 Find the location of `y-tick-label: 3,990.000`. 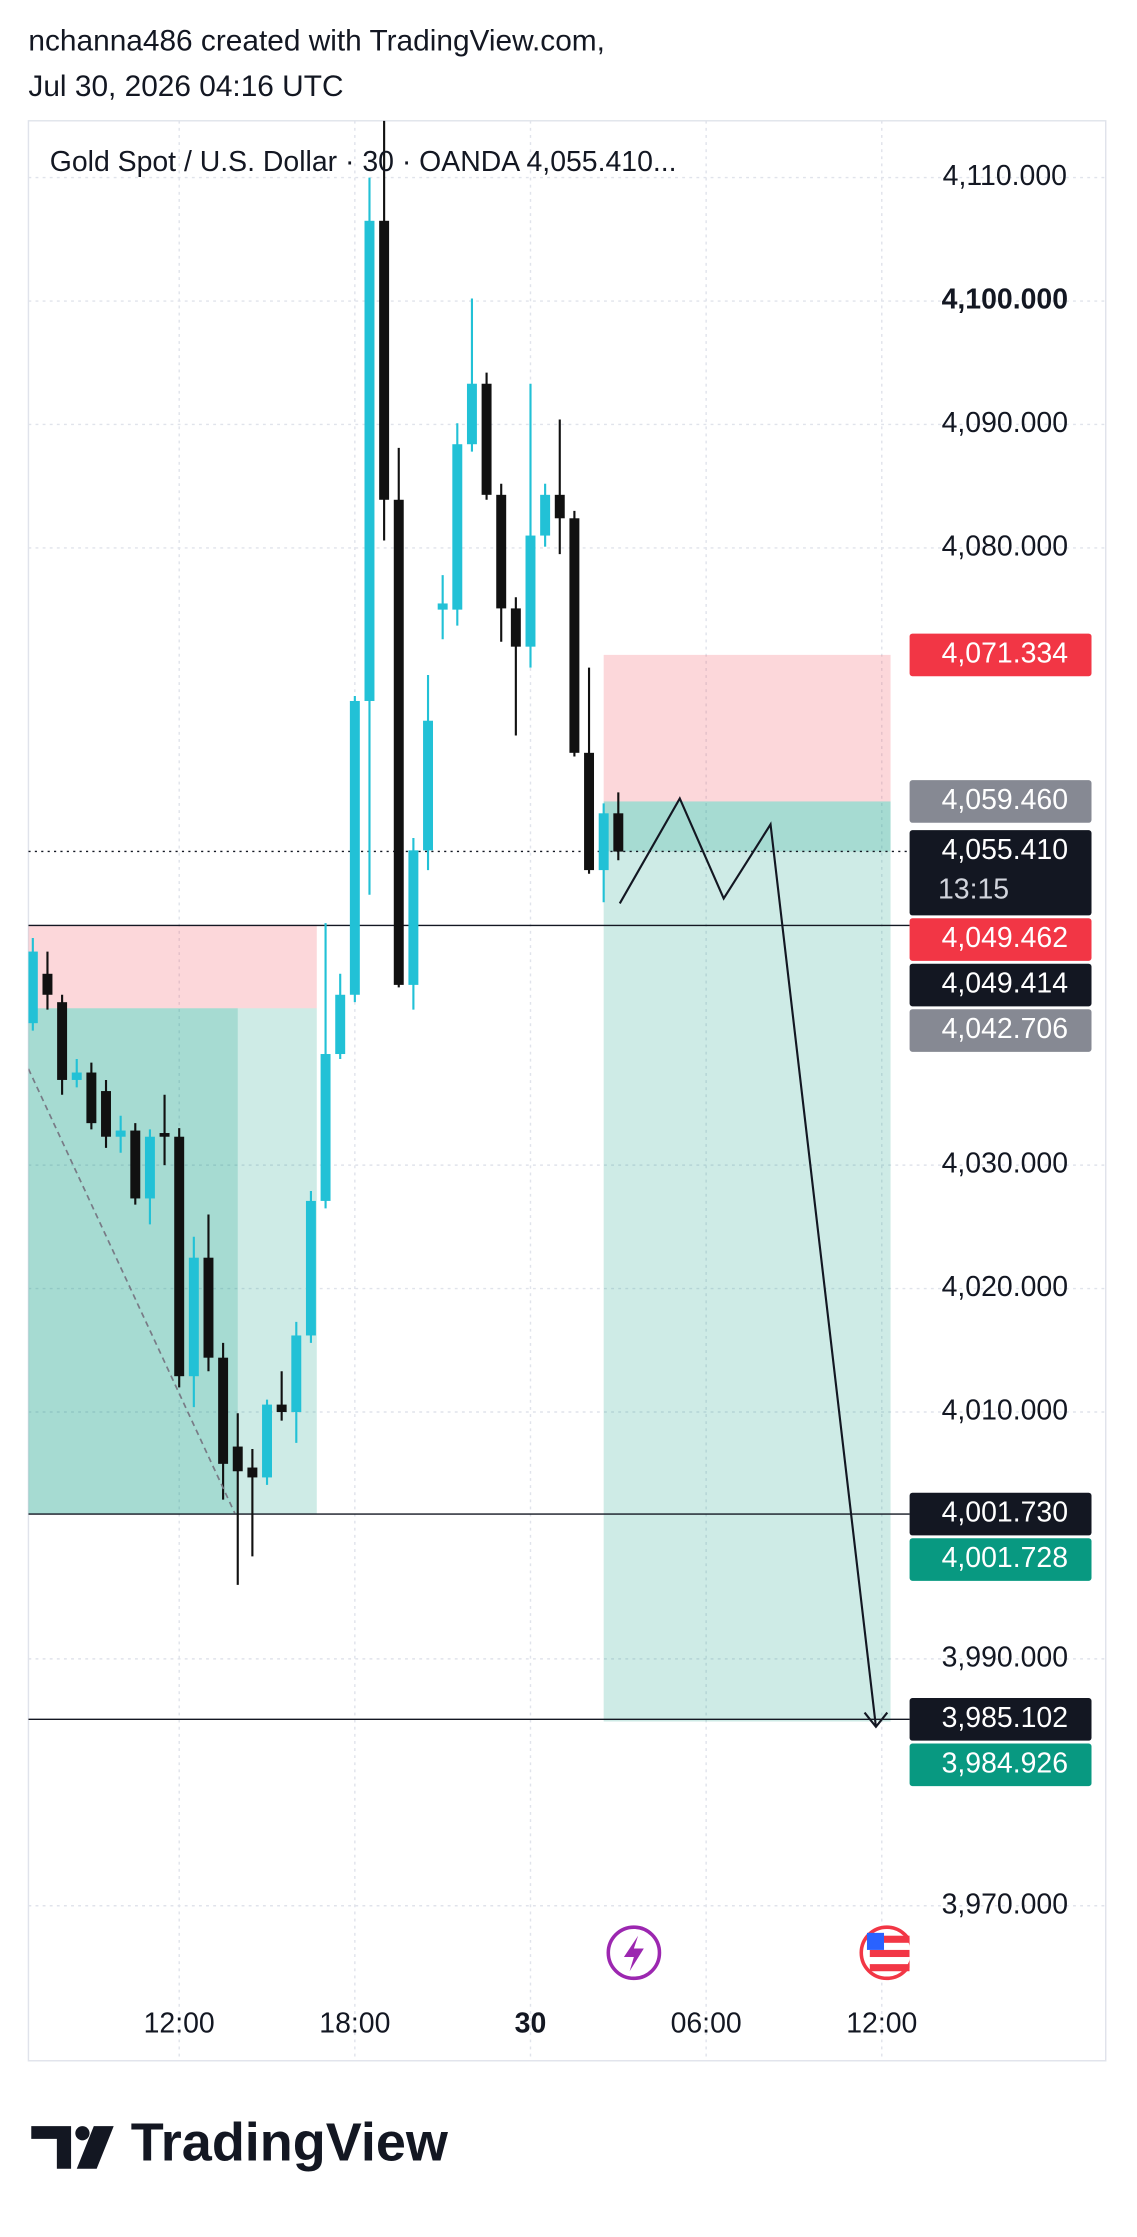

y-tick-label: 3,990.000 is located at coordinates (1005, 1657).